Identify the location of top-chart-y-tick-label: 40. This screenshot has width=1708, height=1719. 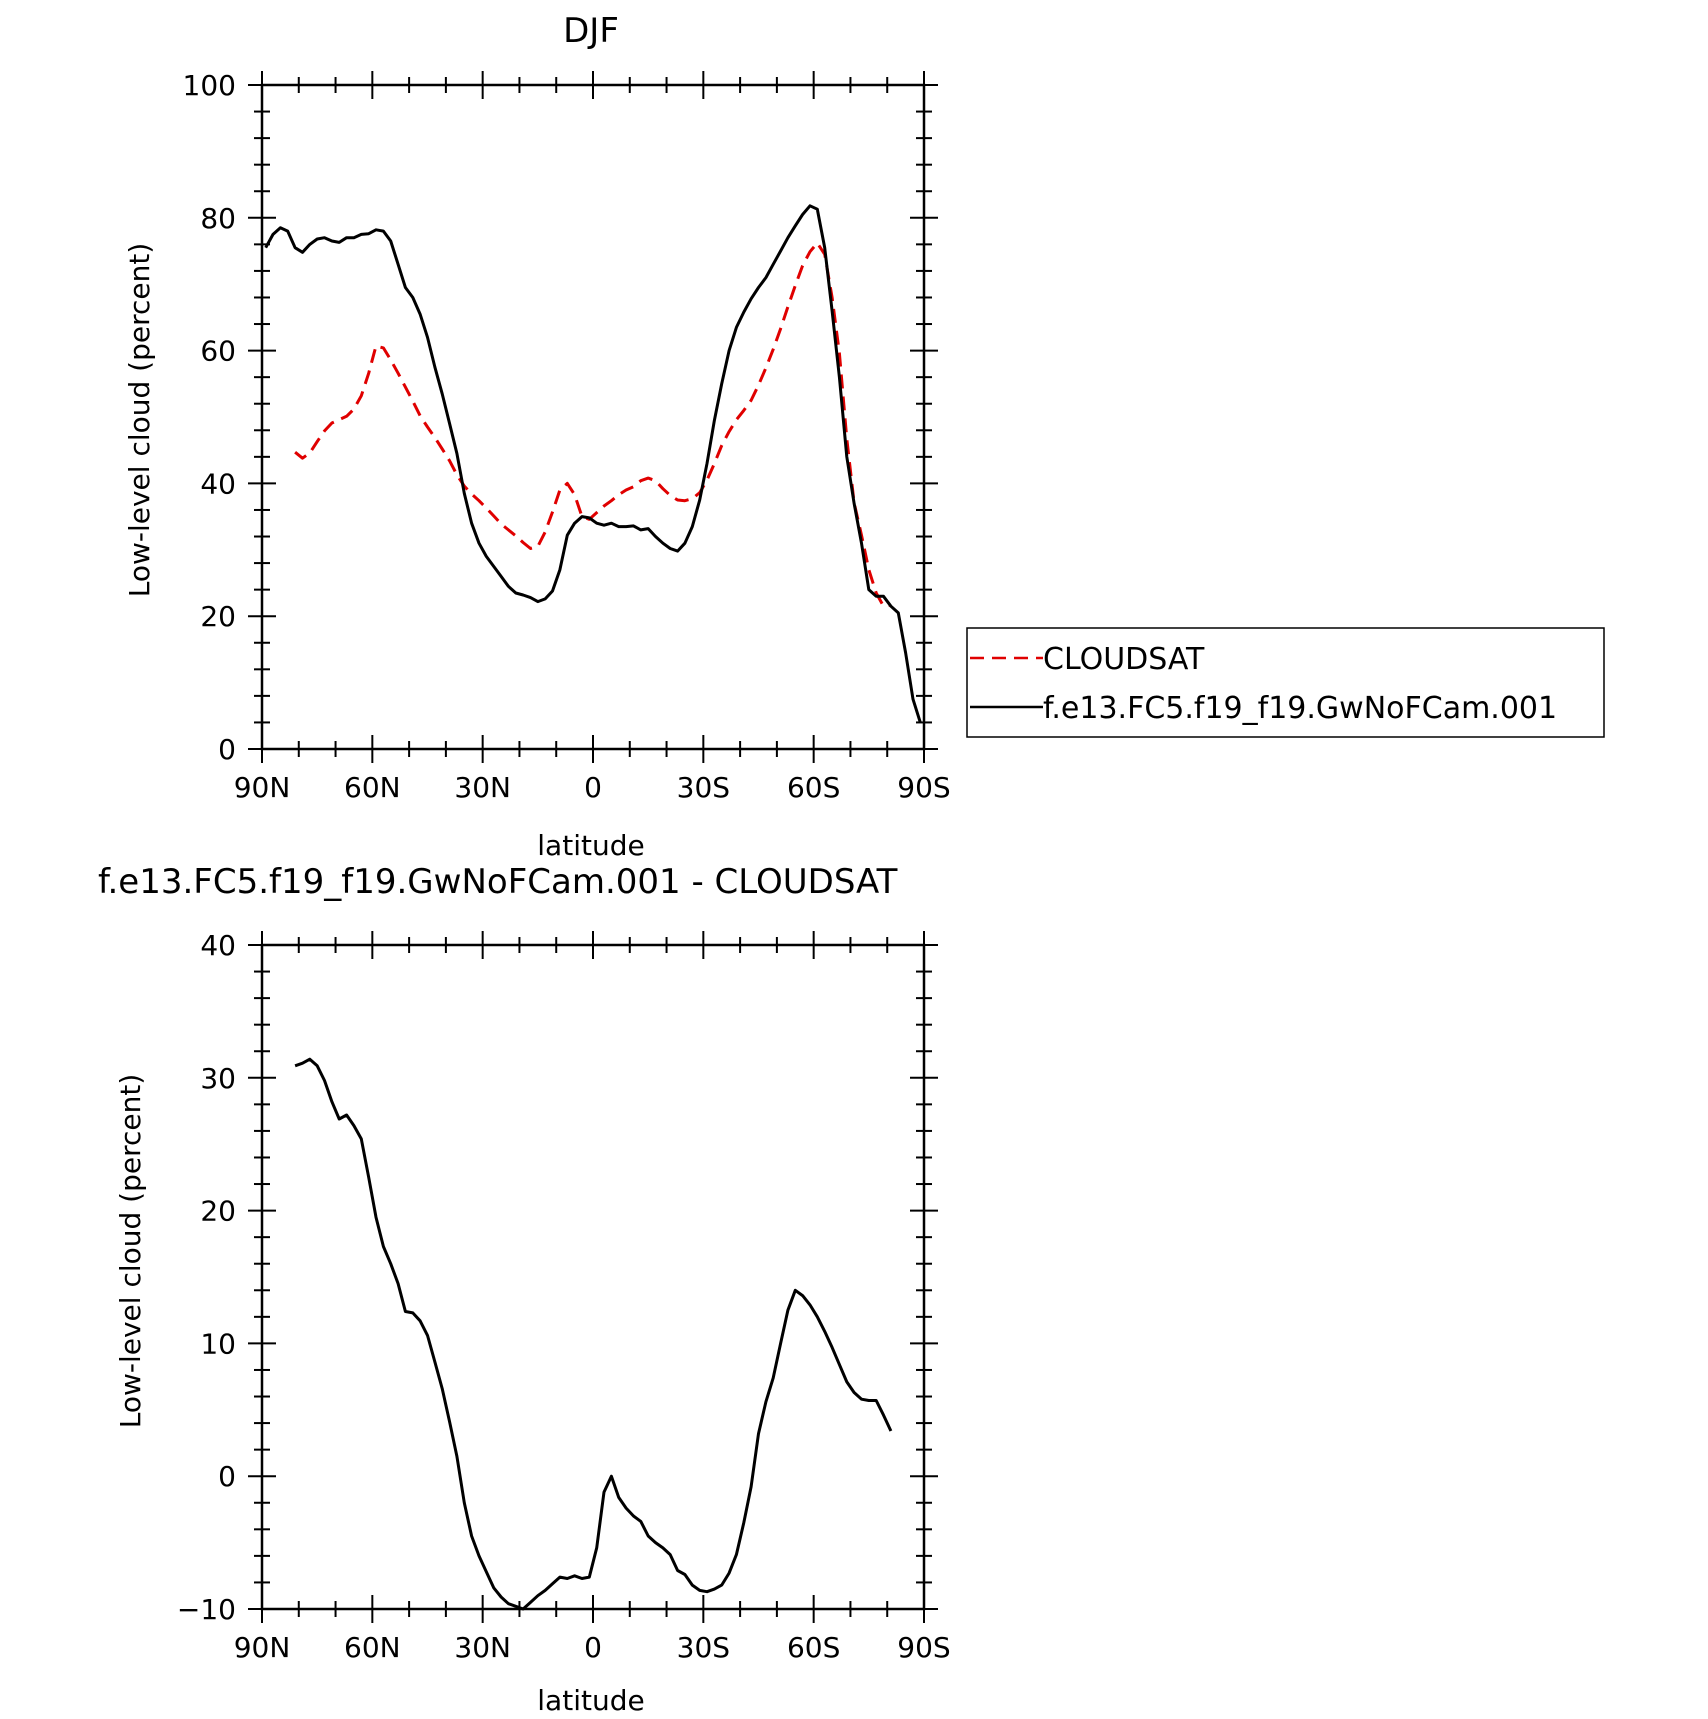
(218, 483).